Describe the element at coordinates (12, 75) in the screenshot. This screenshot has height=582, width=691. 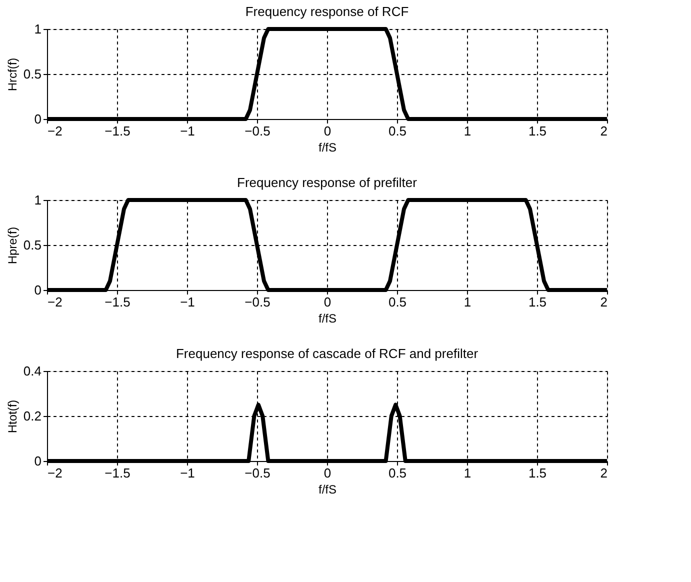
I see `y-axis-title: Hrcf(f)` at that location.